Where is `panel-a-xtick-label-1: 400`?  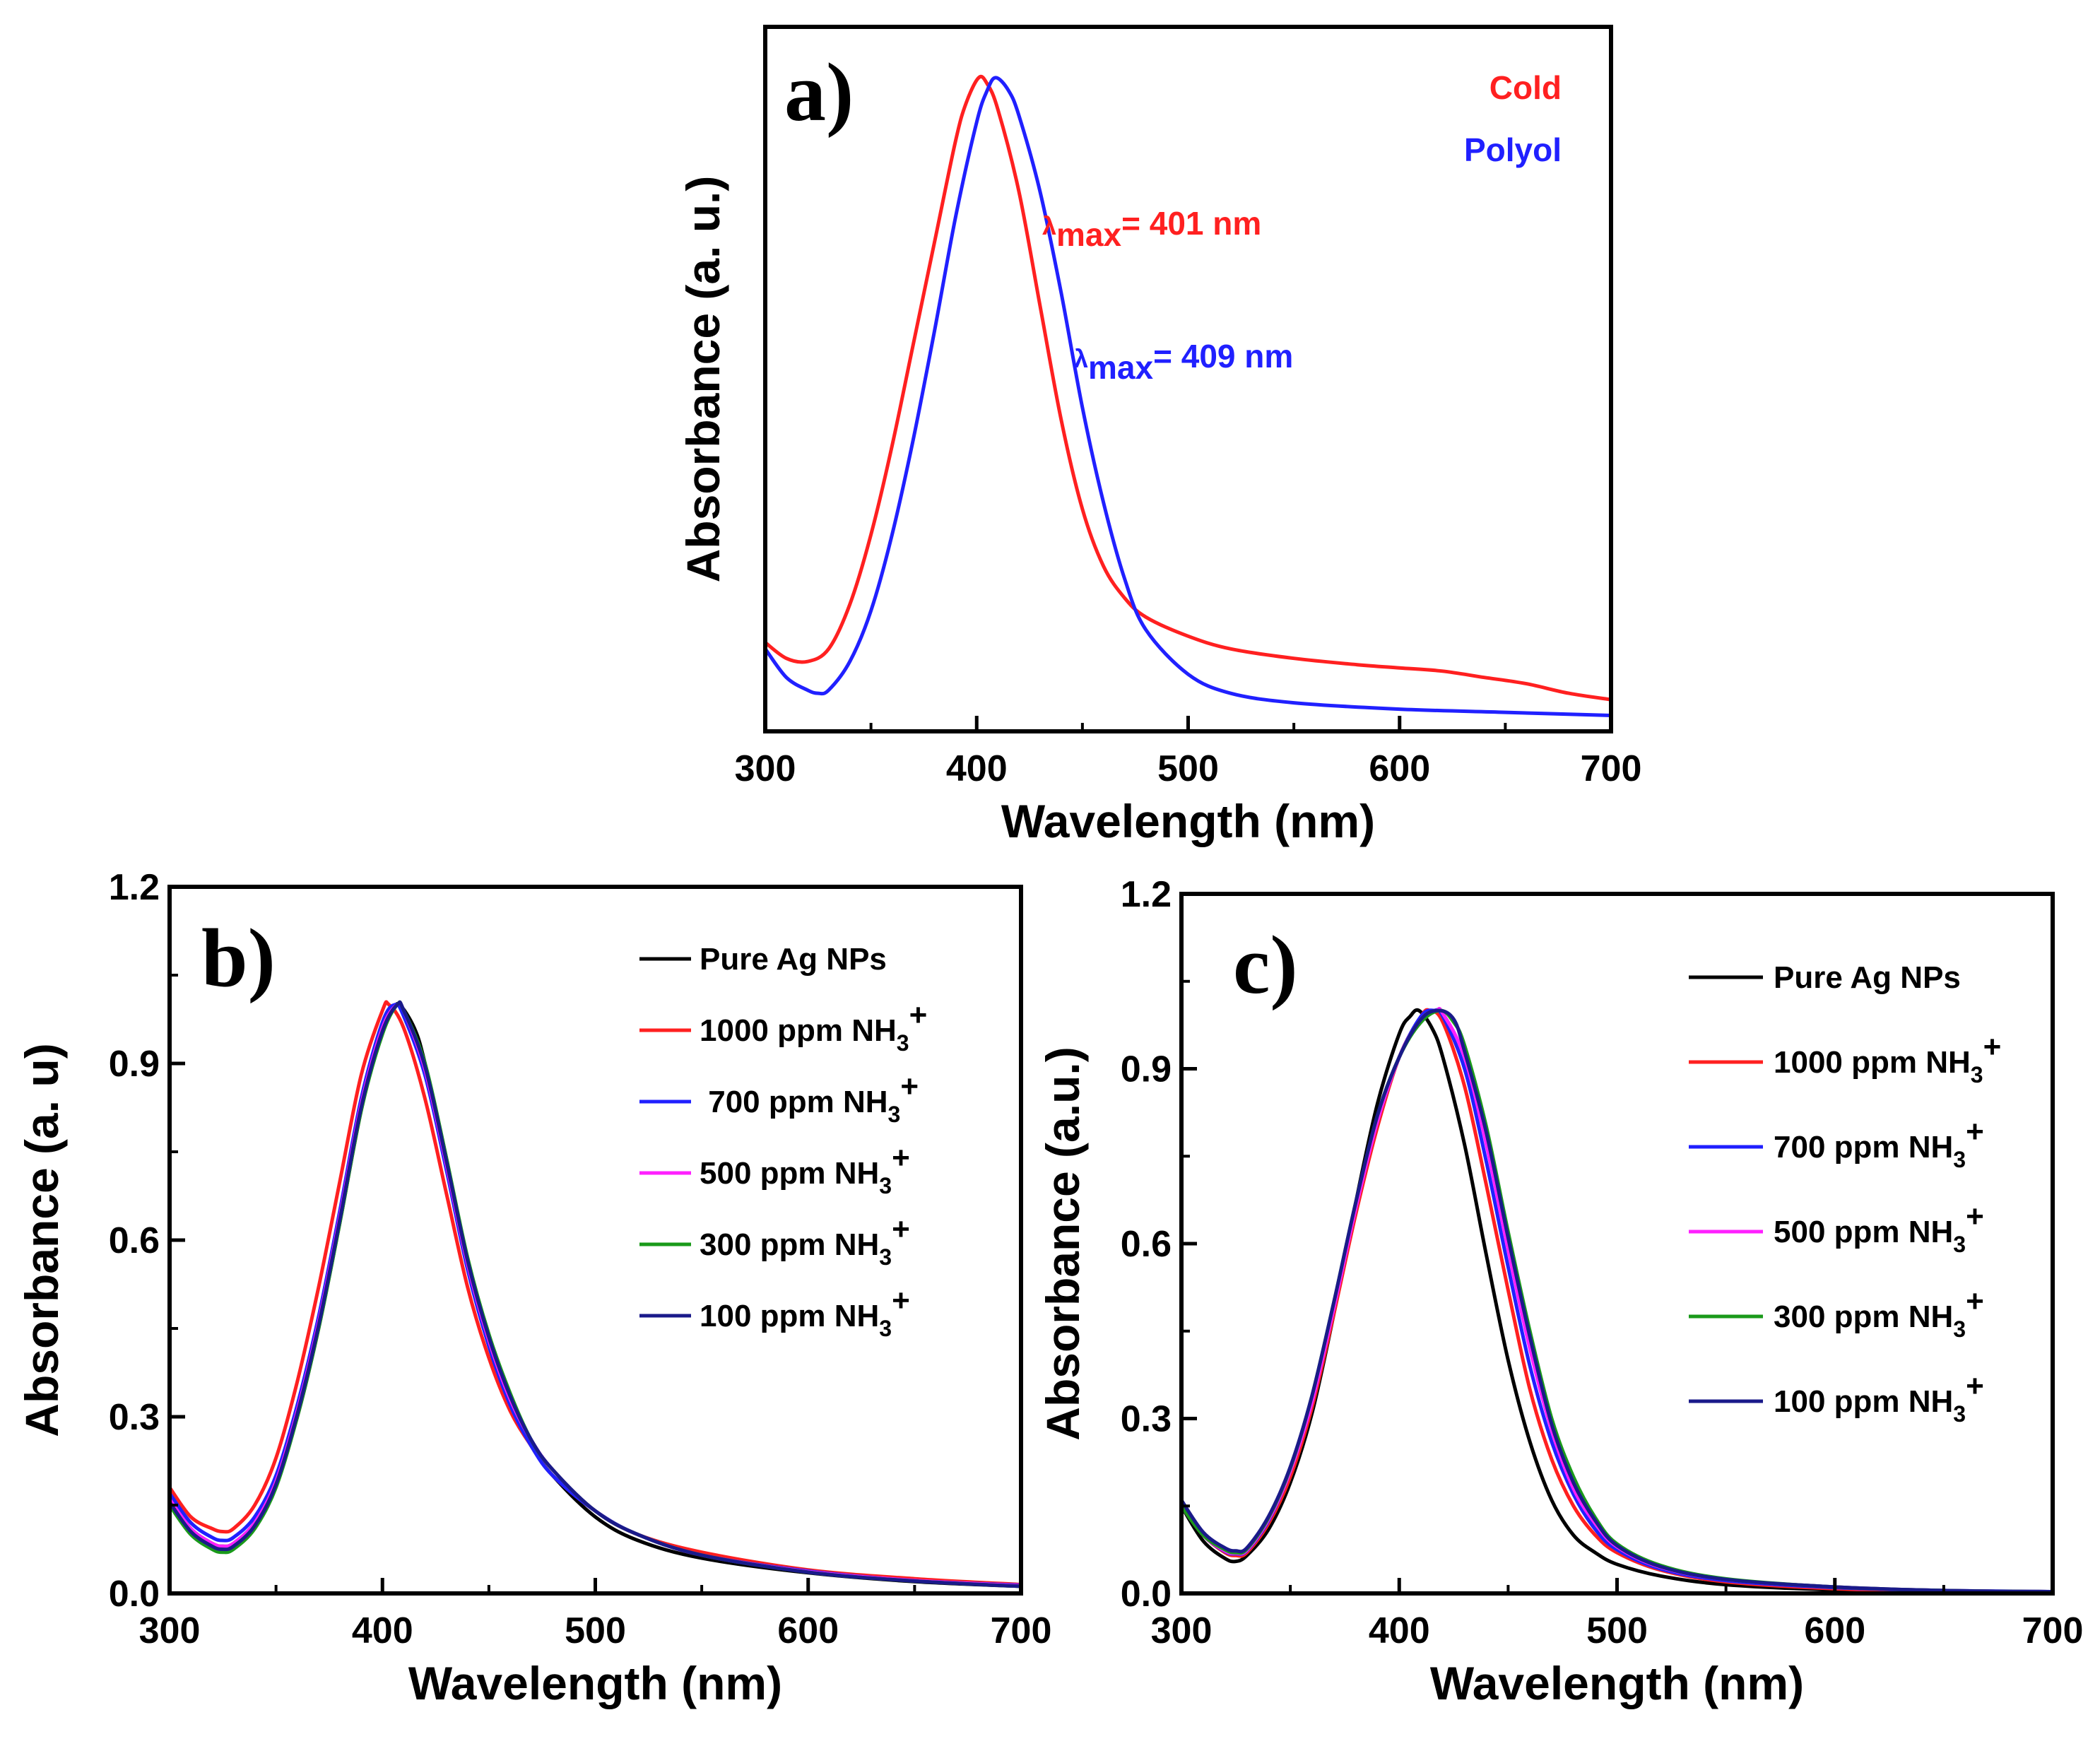
panel-a-xtick-label-1: 400 is located at coordinates (977, 769).